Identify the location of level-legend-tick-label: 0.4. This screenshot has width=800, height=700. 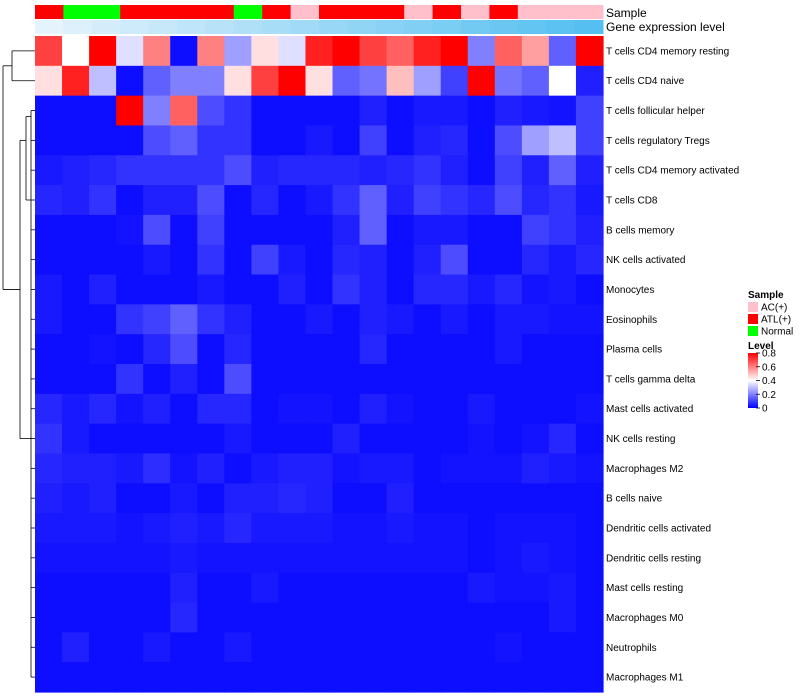
(769, 381).